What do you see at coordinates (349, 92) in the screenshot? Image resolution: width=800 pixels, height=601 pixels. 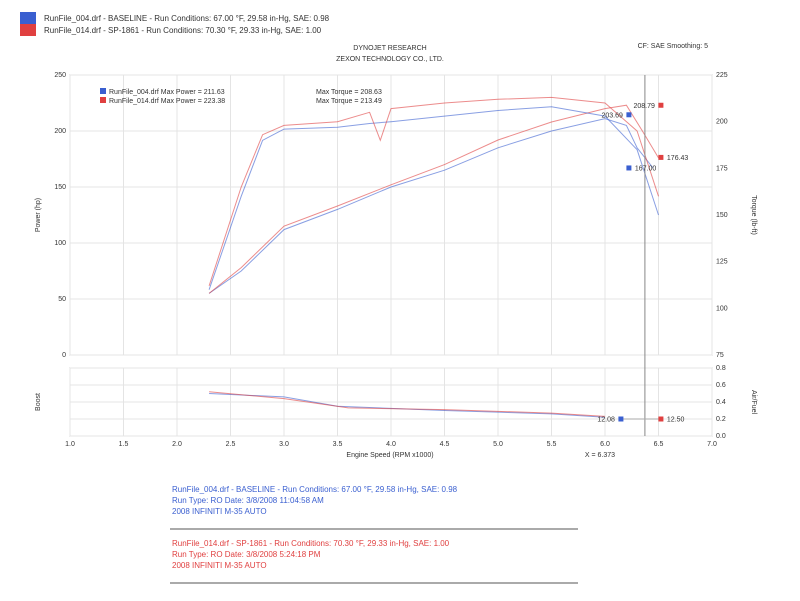 I see `legend-run1-torque: Max Torque = 208.63` at bounding box center [349, 92].